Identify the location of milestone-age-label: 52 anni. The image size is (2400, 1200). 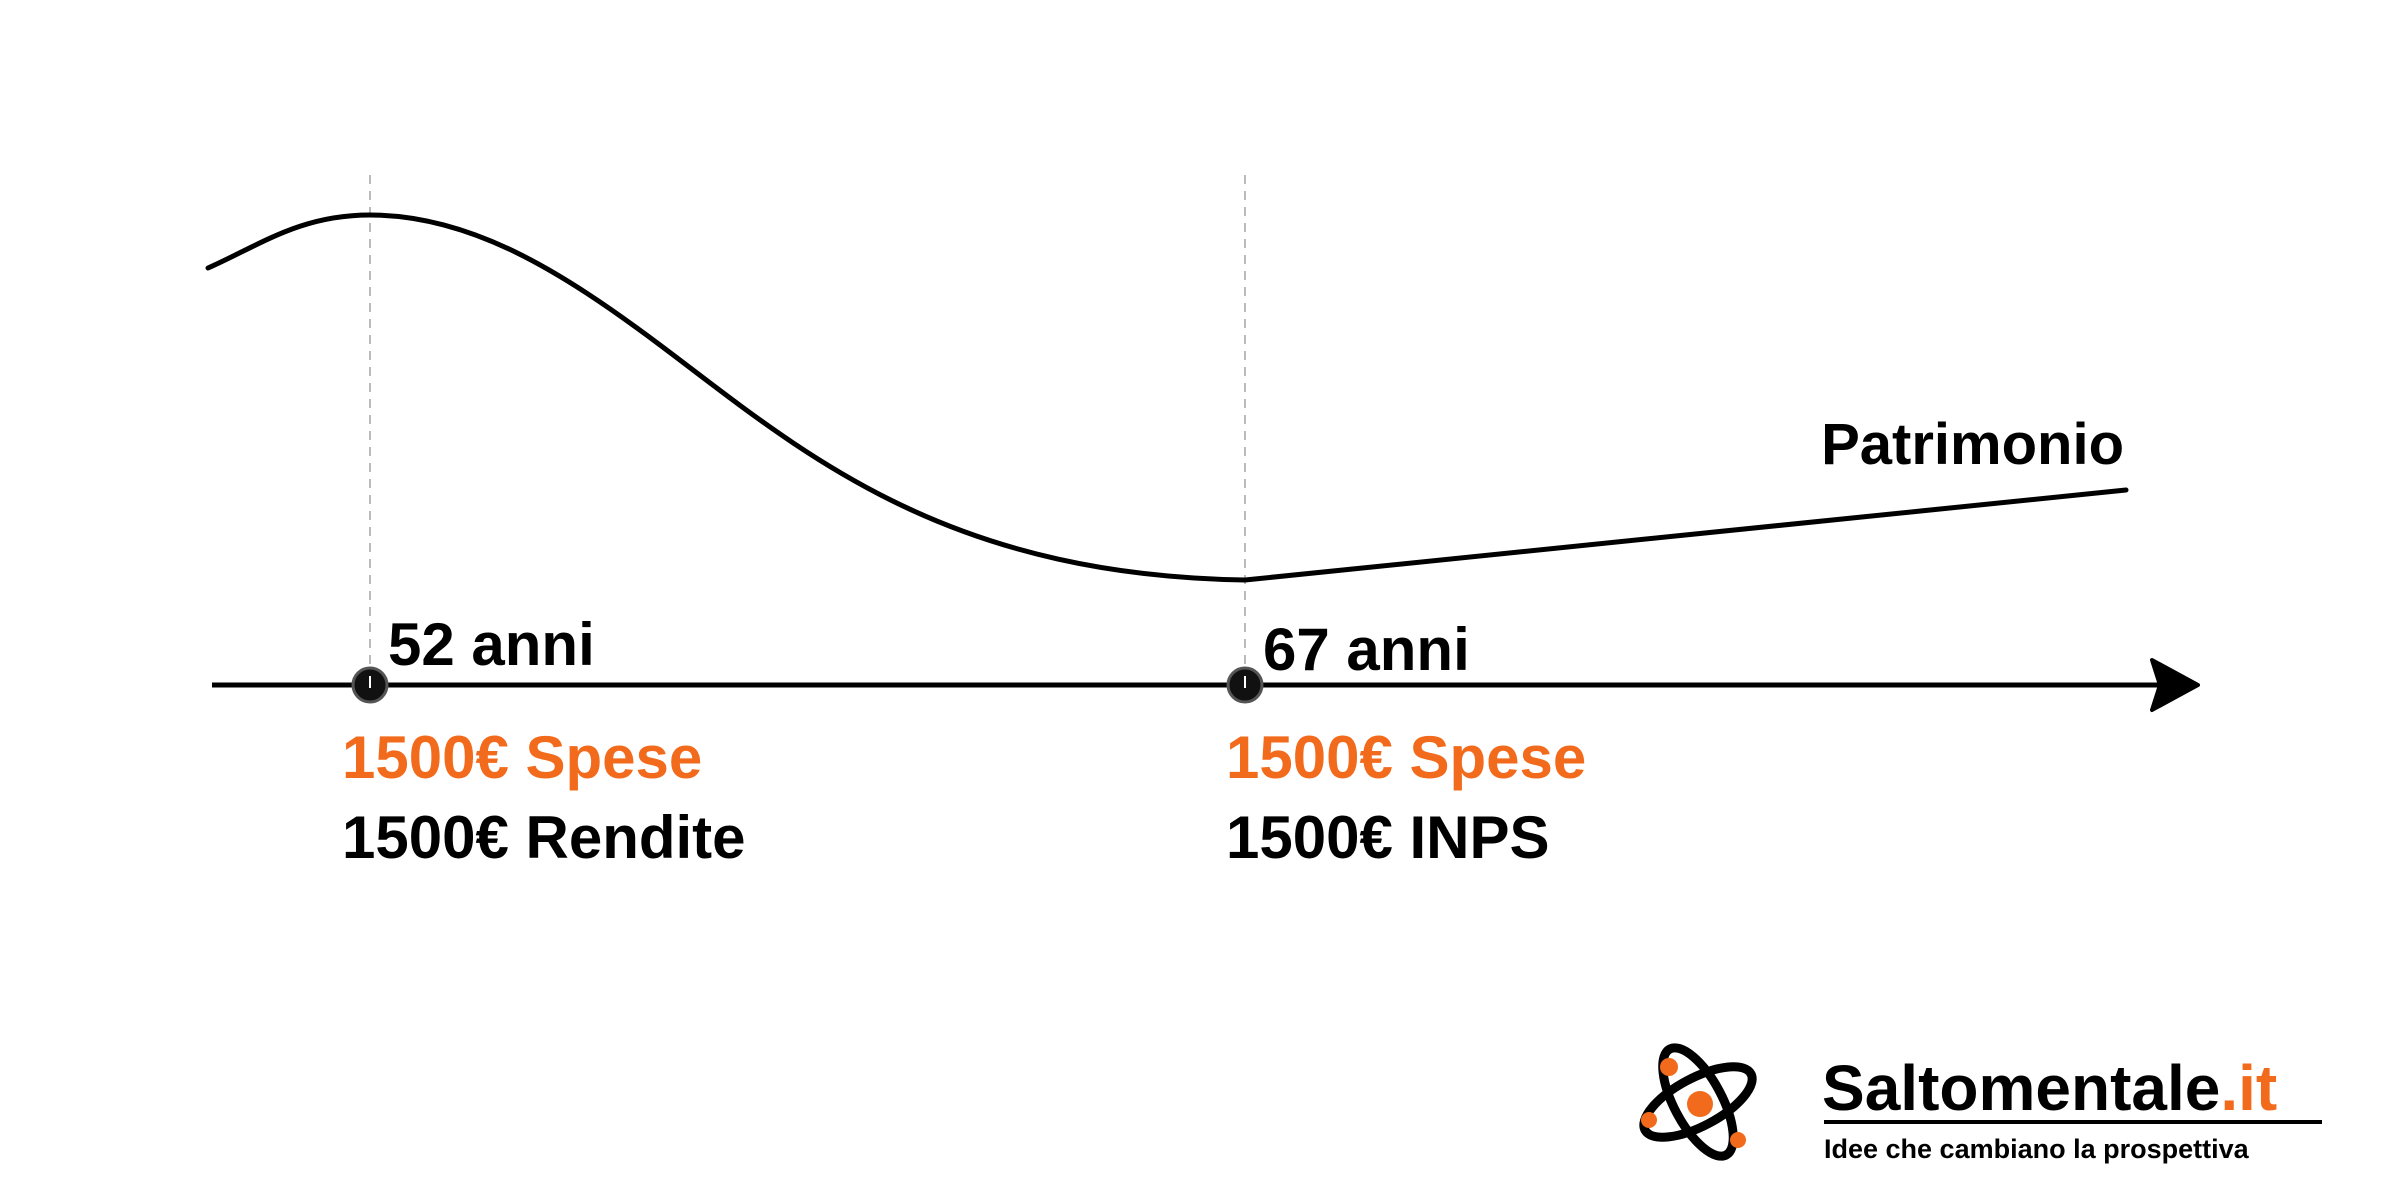
(491, 644).